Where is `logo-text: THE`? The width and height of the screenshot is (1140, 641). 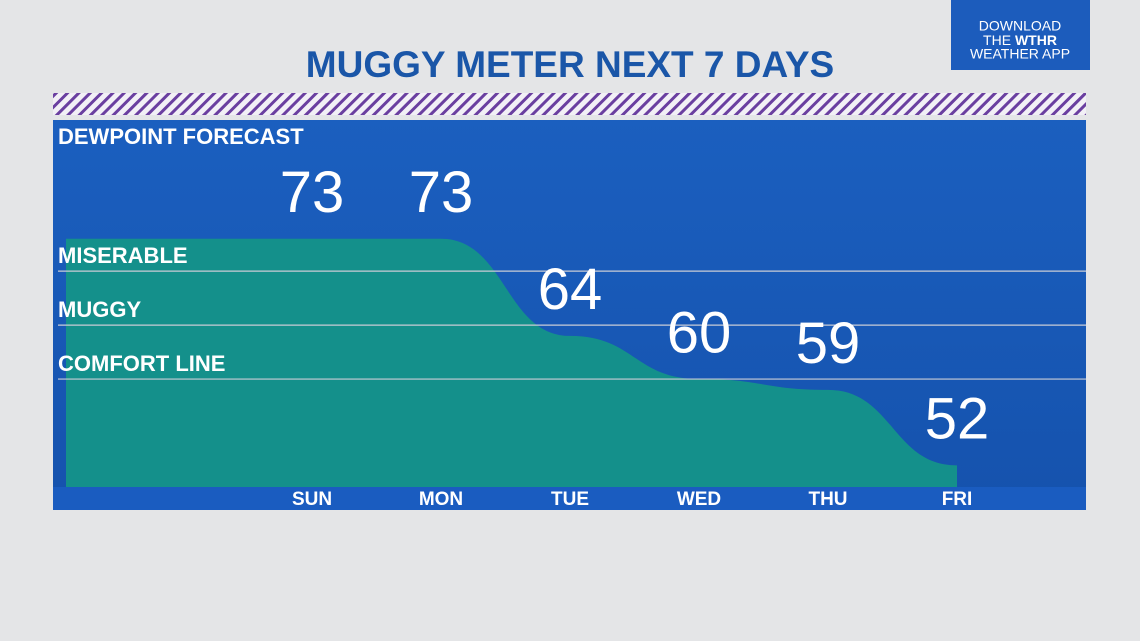
logo-text: THE is located at coordinates (997, 40).